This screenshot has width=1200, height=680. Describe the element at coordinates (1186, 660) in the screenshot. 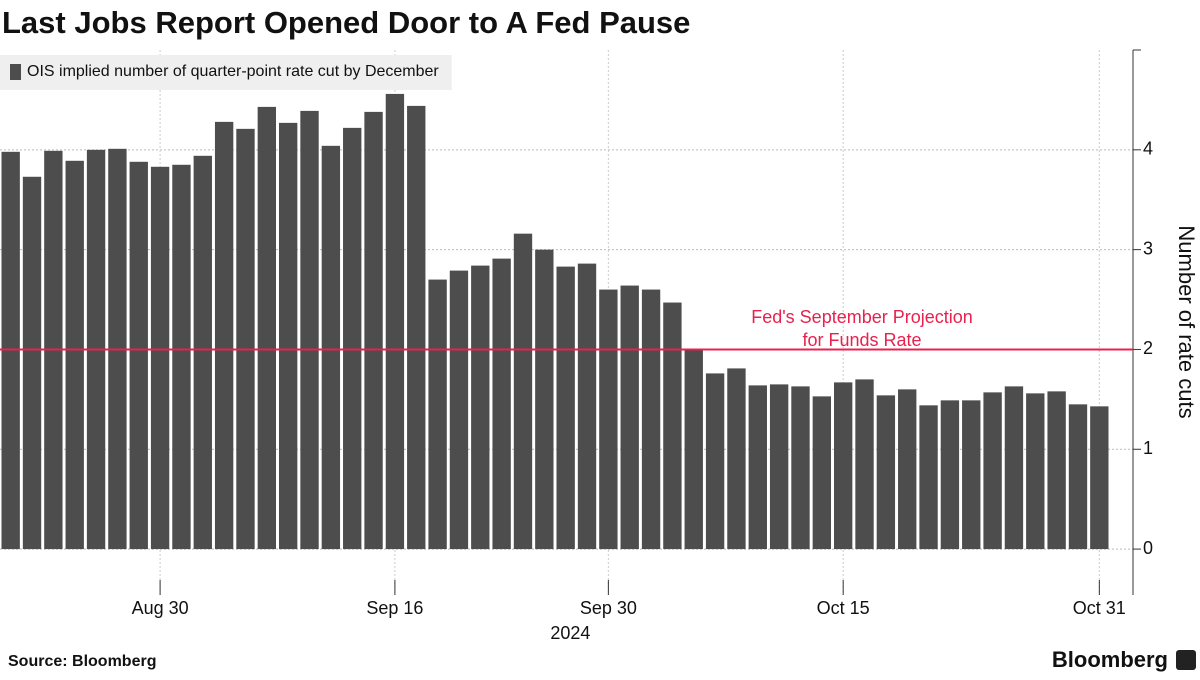

I see `brand-icon` at that location.